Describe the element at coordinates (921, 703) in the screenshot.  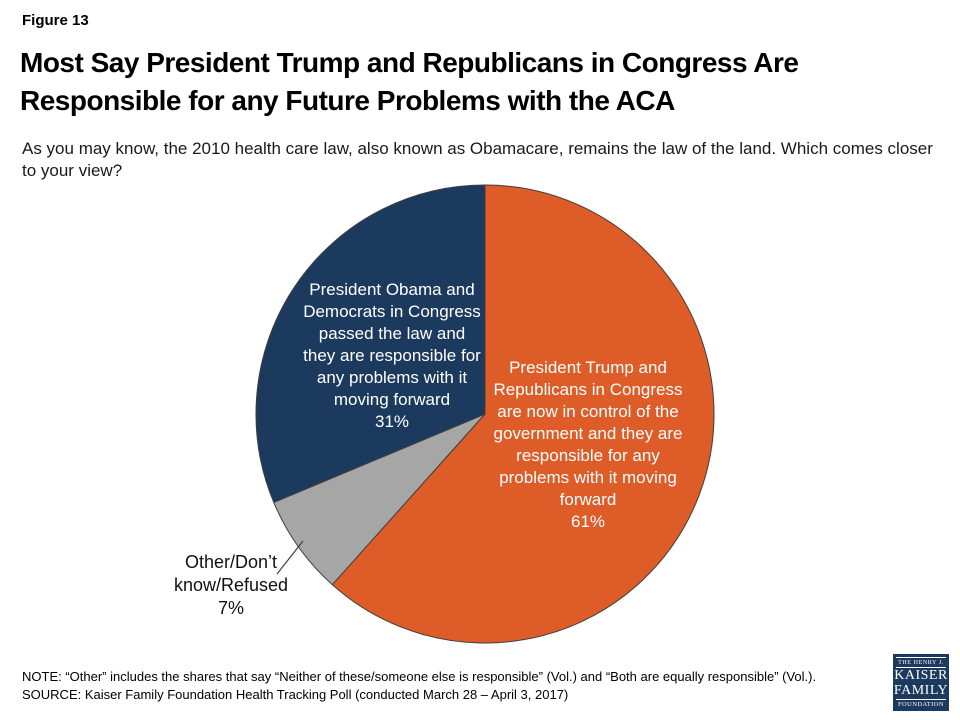
I see `kff-logo-foundation: FOUNDATION` at that location.